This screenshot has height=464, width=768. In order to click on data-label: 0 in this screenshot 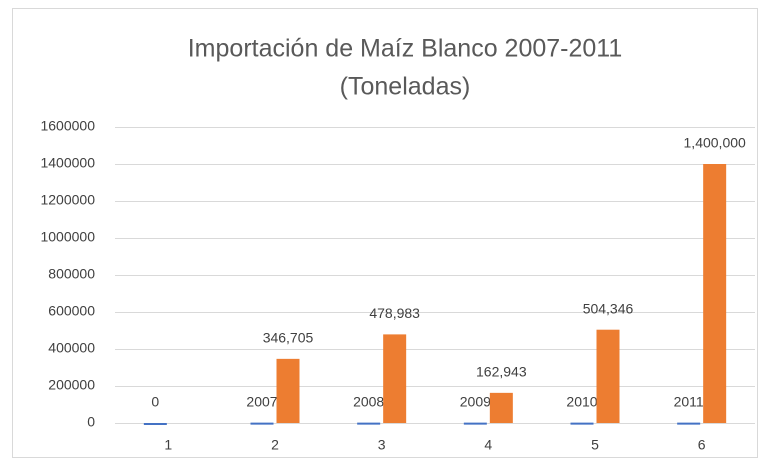, I will do `click(155, 402)`.